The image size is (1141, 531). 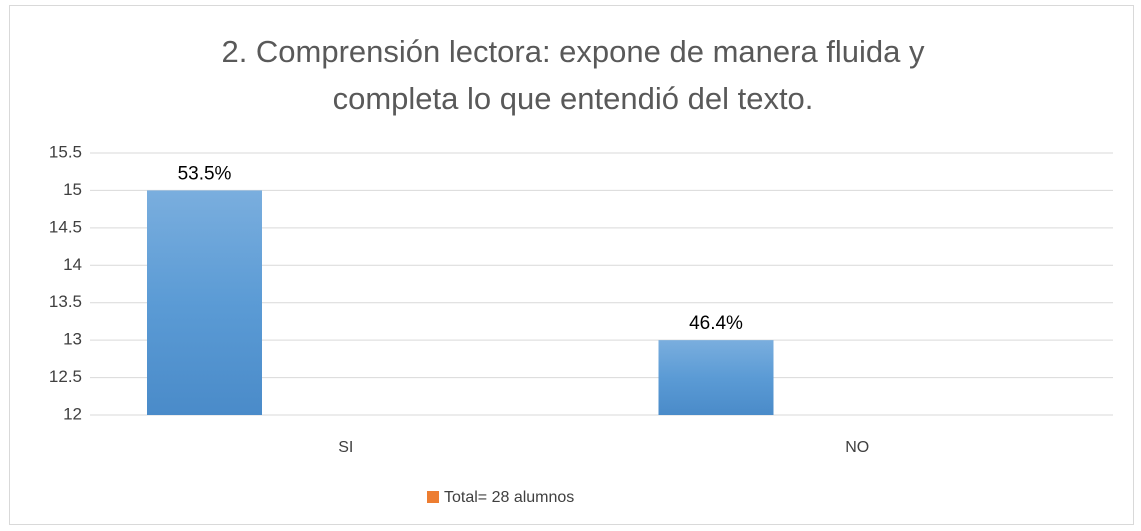 What do you see at coordinates (205, 173) in the screenshot?
I see `data-label: 53.5%` at bounding box center [205, 173].